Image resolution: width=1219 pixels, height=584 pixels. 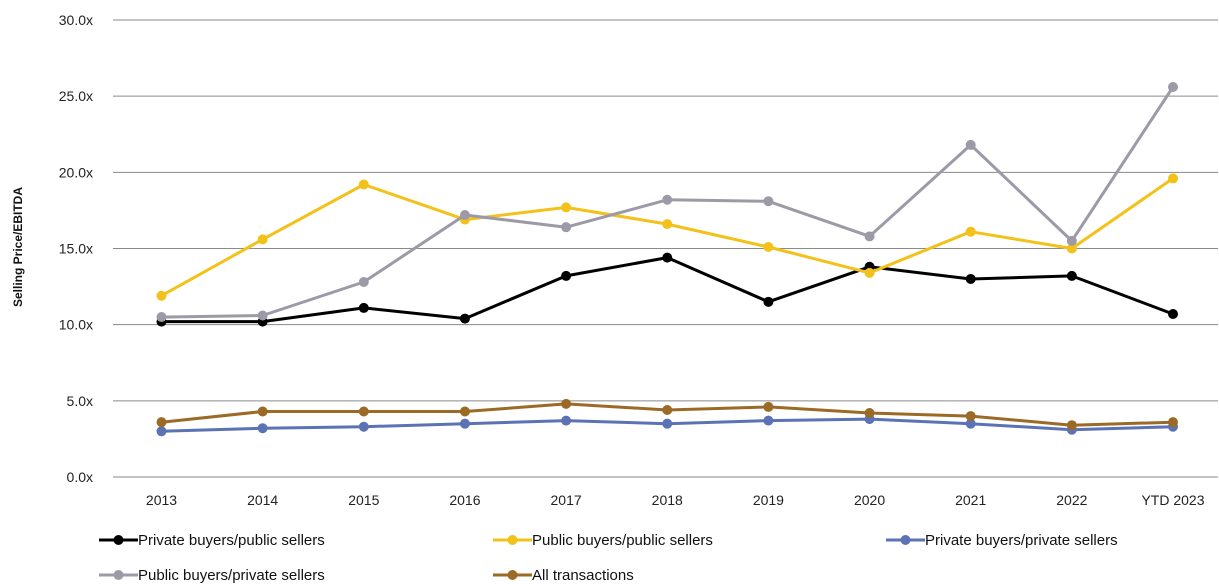 I want to click on y-axis-title: Selling Price/EBITDA, so click(x=18, y=247).